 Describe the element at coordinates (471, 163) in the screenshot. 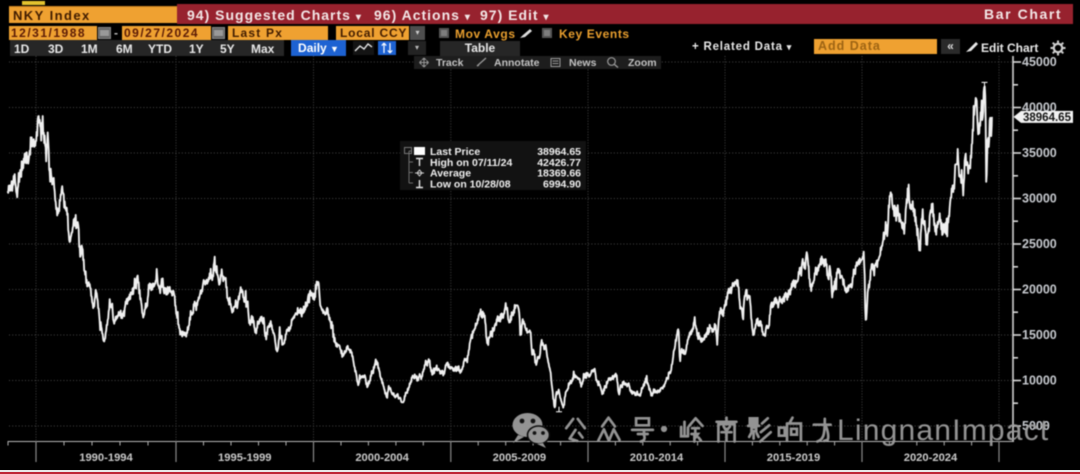

I see `svg-text: High on 07/11/24` at that location.